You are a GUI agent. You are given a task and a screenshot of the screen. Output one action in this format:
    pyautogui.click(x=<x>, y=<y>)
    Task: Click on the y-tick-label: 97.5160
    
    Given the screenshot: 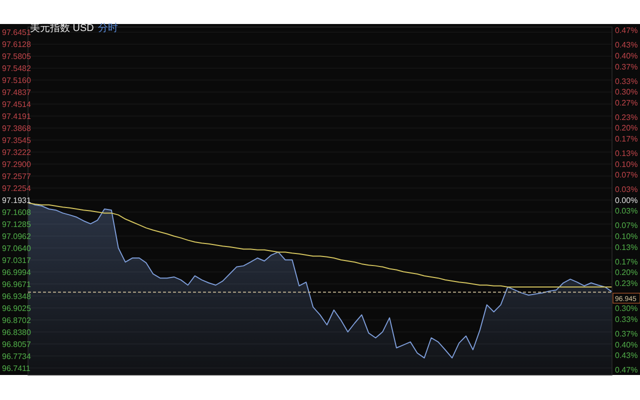 What is the action you would take?
    pyautogui.click(x=17, y=81)
    